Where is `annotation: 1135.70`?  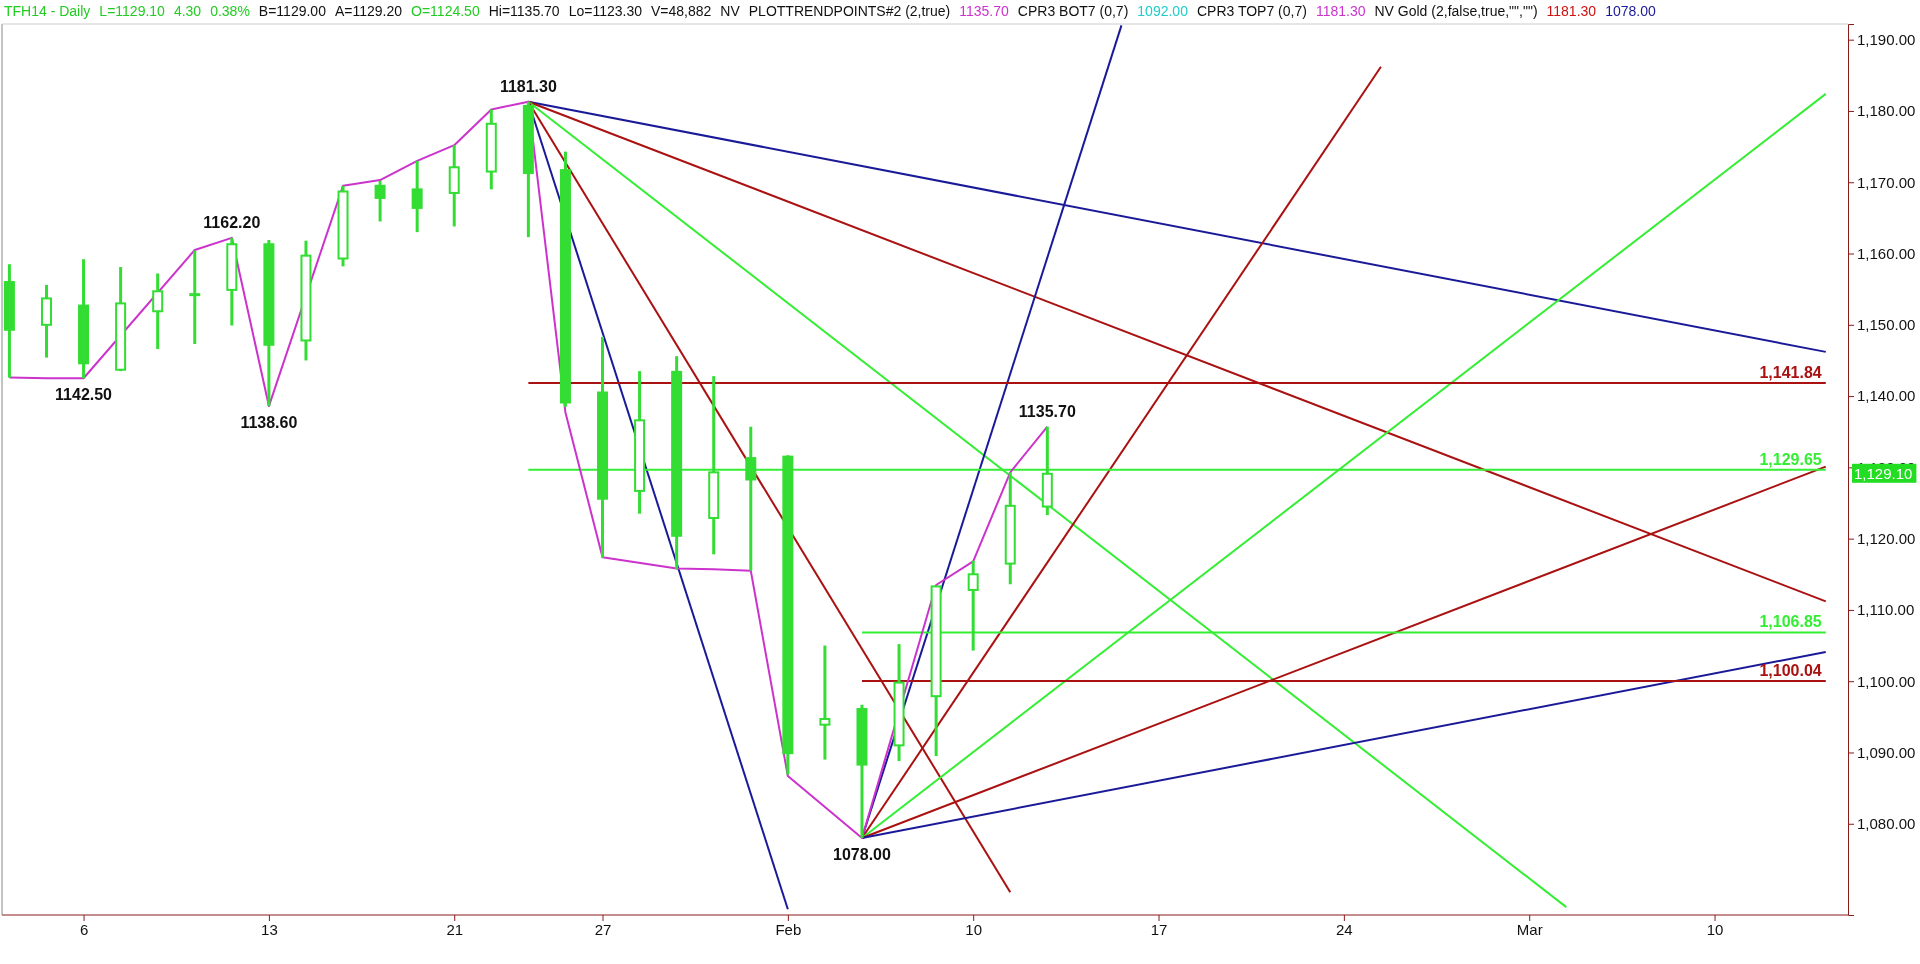 annotation: 1135.70 is located at coordinates (1047, 411).